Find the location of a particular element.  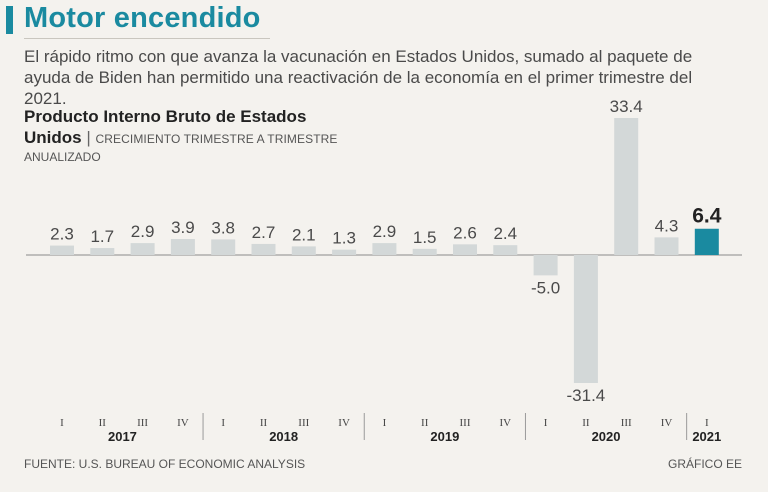

source-note: FUENTE: U.S. BUREAU OF ECONOMIC ANALYSIS is located at coordinates (165, 464).